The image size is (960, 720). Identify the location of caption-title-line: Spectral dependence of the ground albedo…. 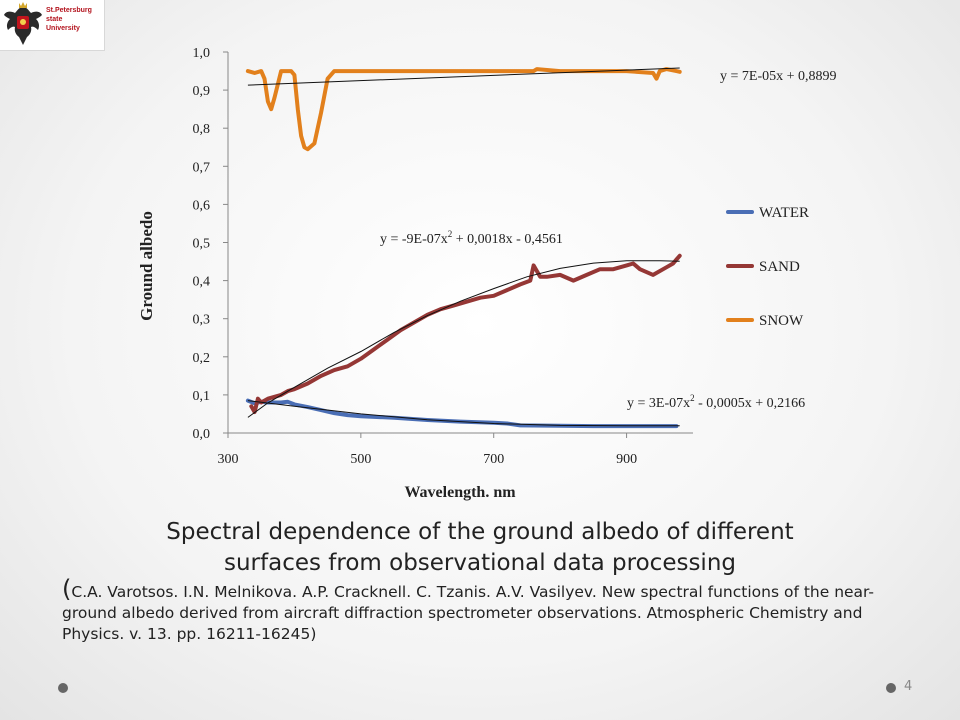
(480, 532).